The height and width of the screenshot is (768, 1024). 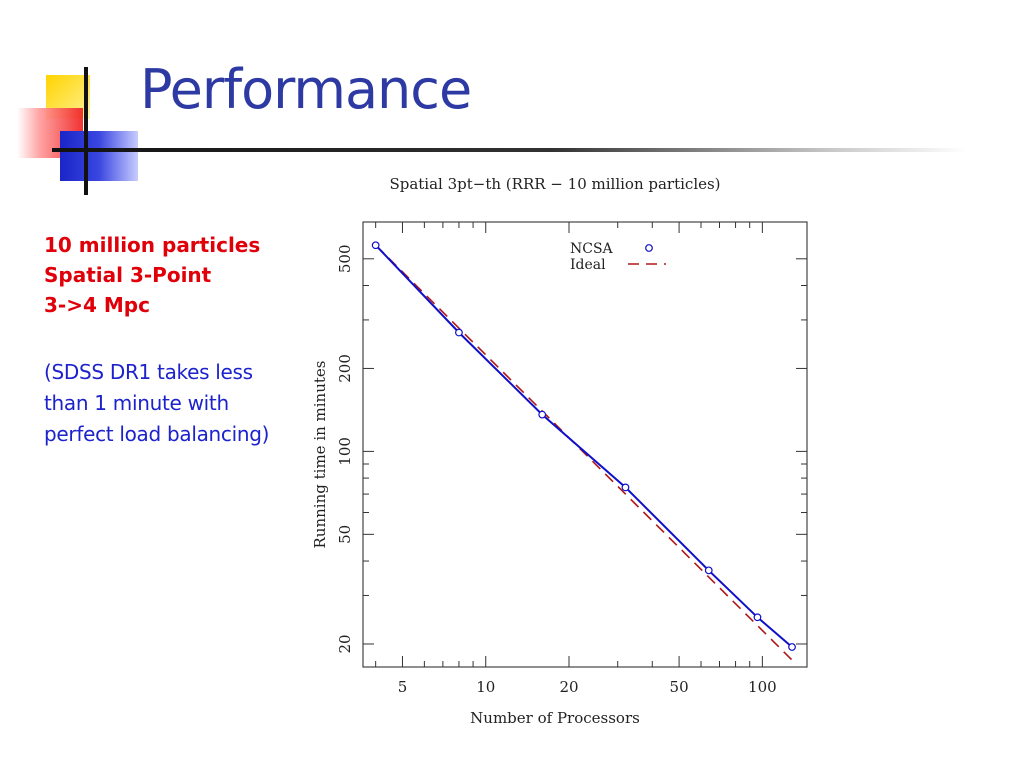 What do you see at coordinates (136, 403) in the screenshot?
I see `note-line: than 1 minute with` at bounding box center [136, 403].